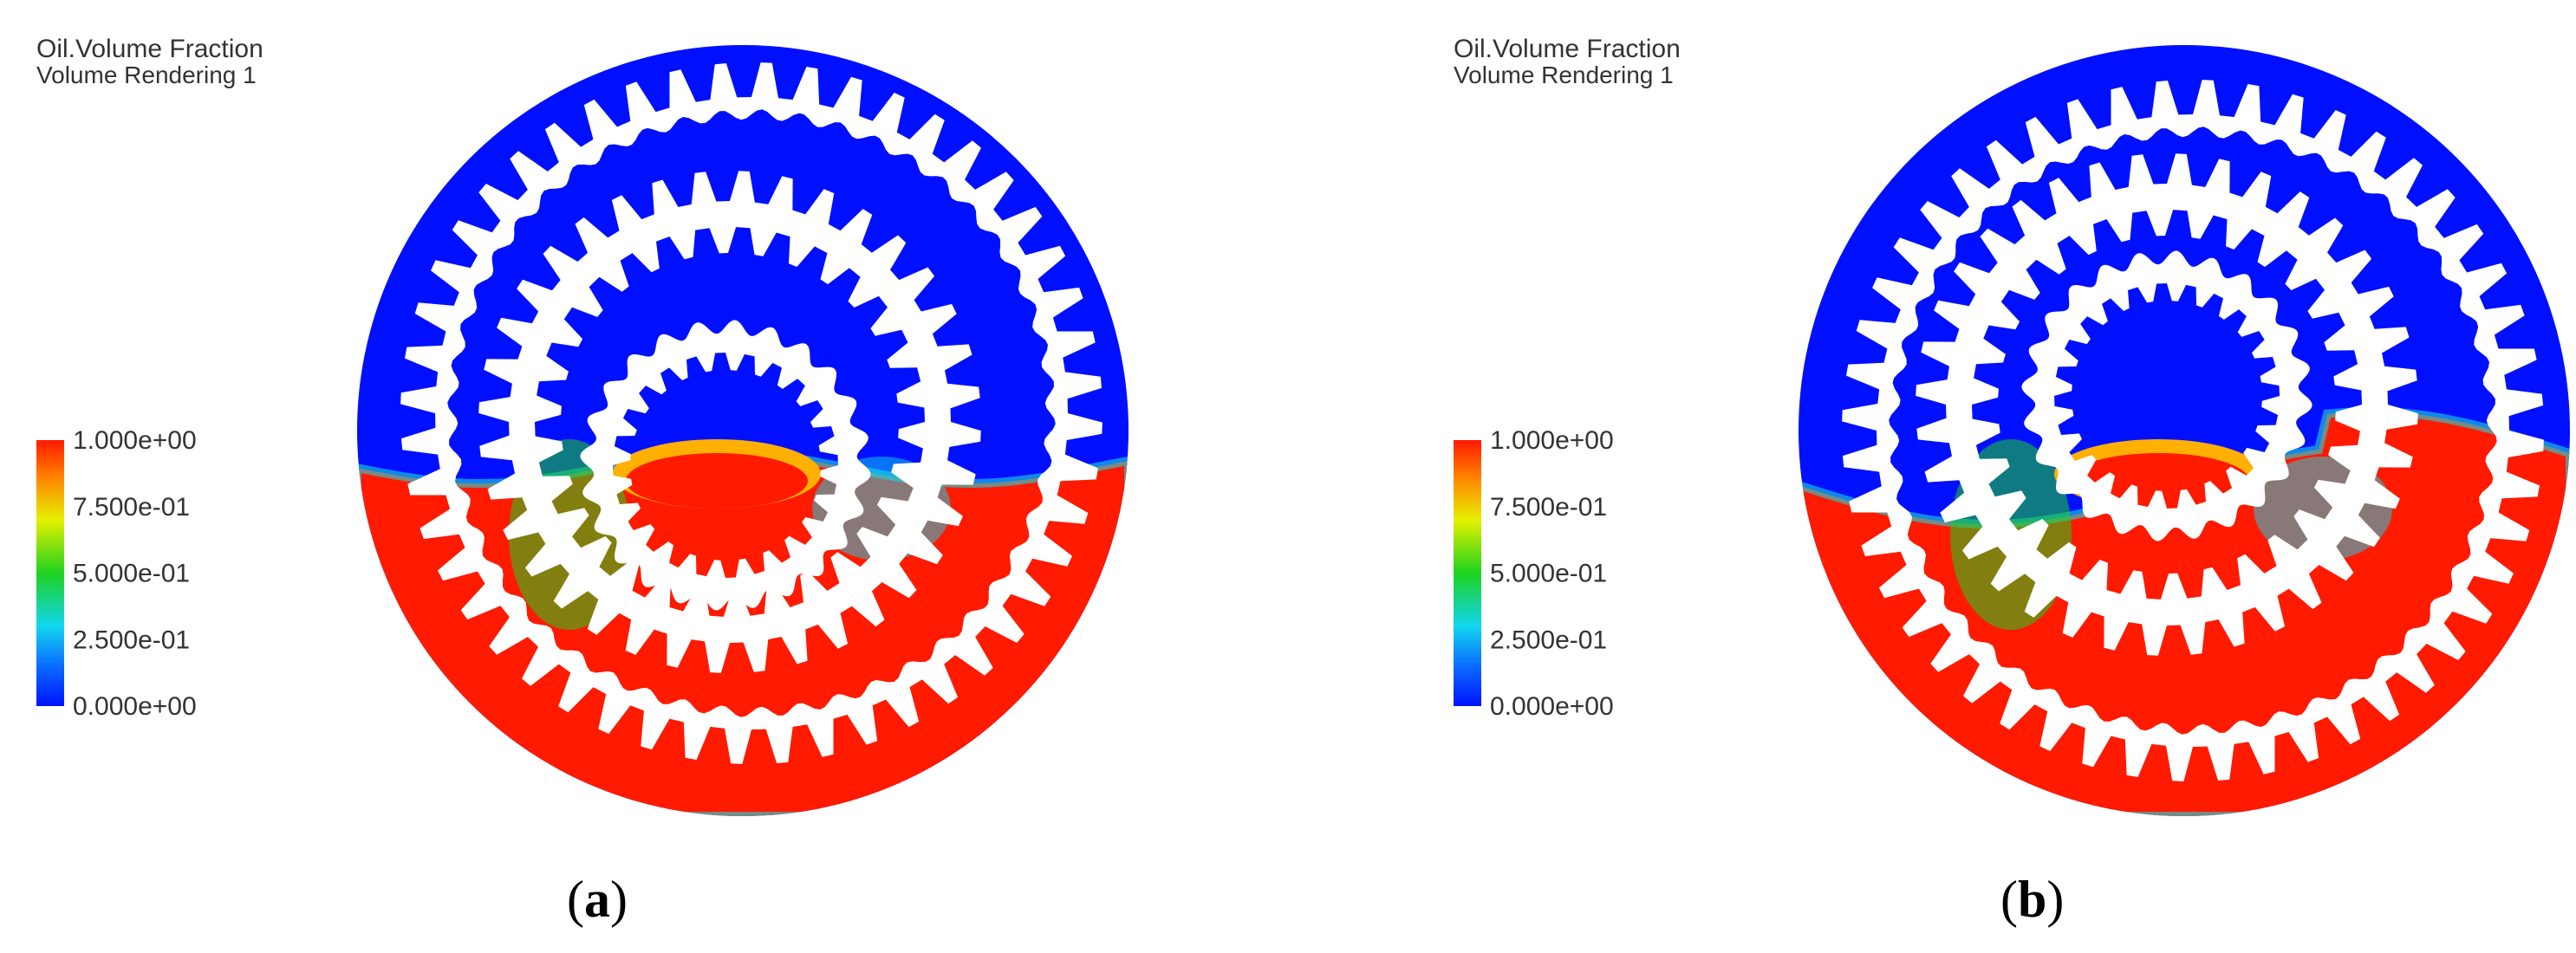 The image size is (2576, 953). I want to click on oil-patch, so click(717, 481).